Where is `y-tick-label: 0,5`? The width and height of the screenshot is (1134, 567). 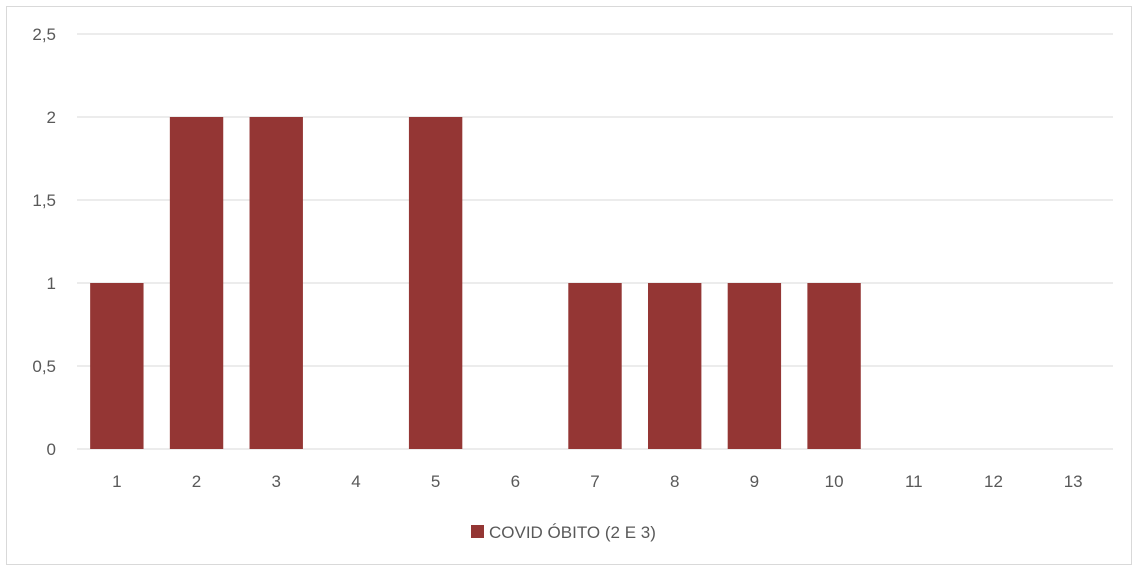 y-tick-label: 0,5 is located at coordinates (44, 366).